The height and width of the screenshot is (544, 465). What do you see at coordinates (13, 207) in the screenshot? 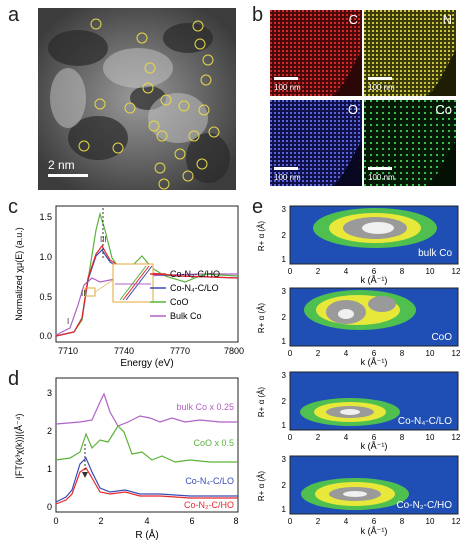
I see `panel-label-c: c` at bounding box center [13, 207].